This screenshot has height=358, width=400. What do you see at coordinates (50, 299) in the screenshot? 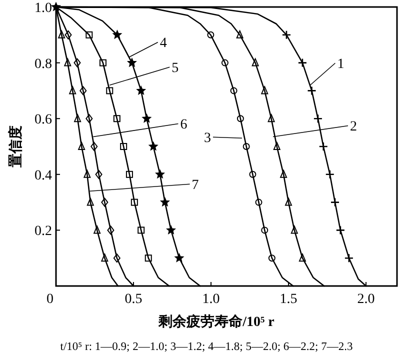
I see `x-tick-label: 0` at bounding box center [50, 299].